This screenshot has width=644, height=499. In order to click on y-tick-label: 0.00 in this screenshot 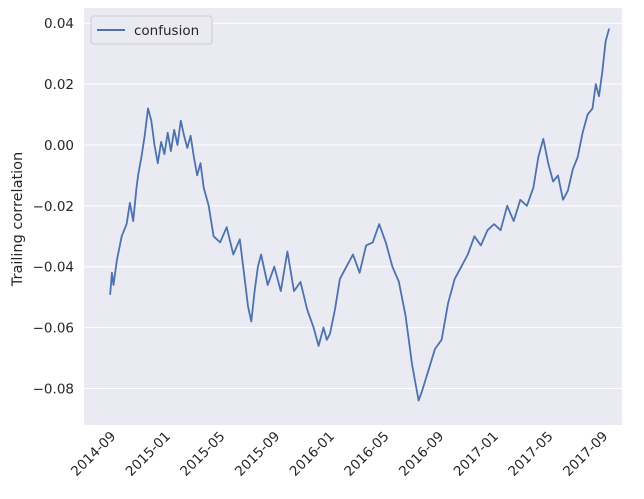, I will do `click(59, 146)`.